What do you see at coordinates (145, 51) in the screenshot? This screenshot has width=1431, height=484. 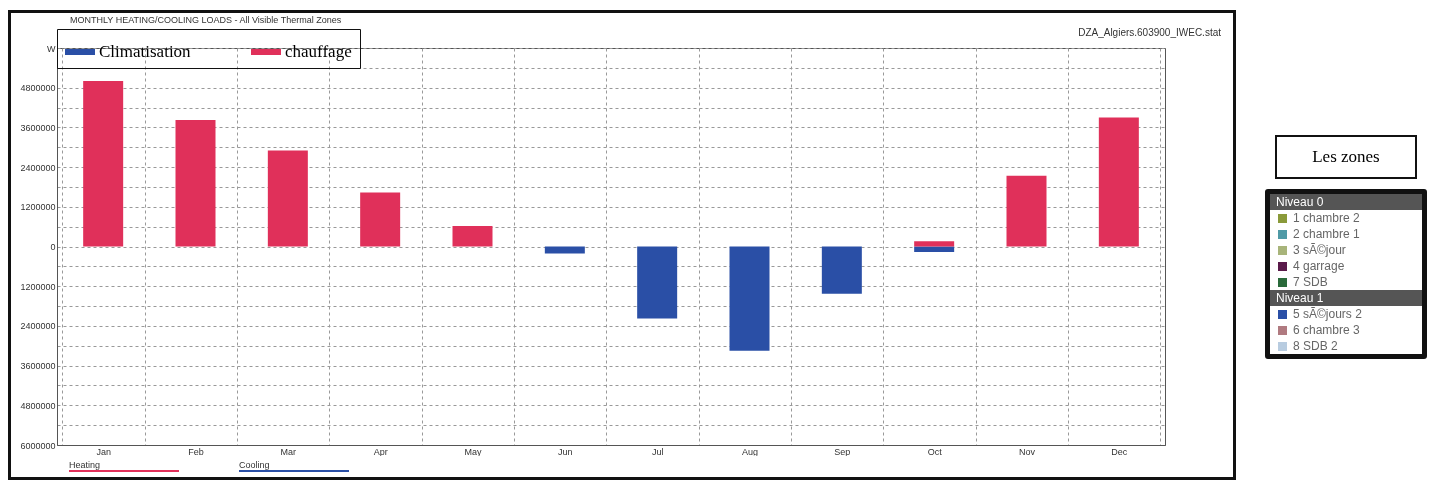 I see `legend-label: Climatisation` at bounding box center [145, 51].